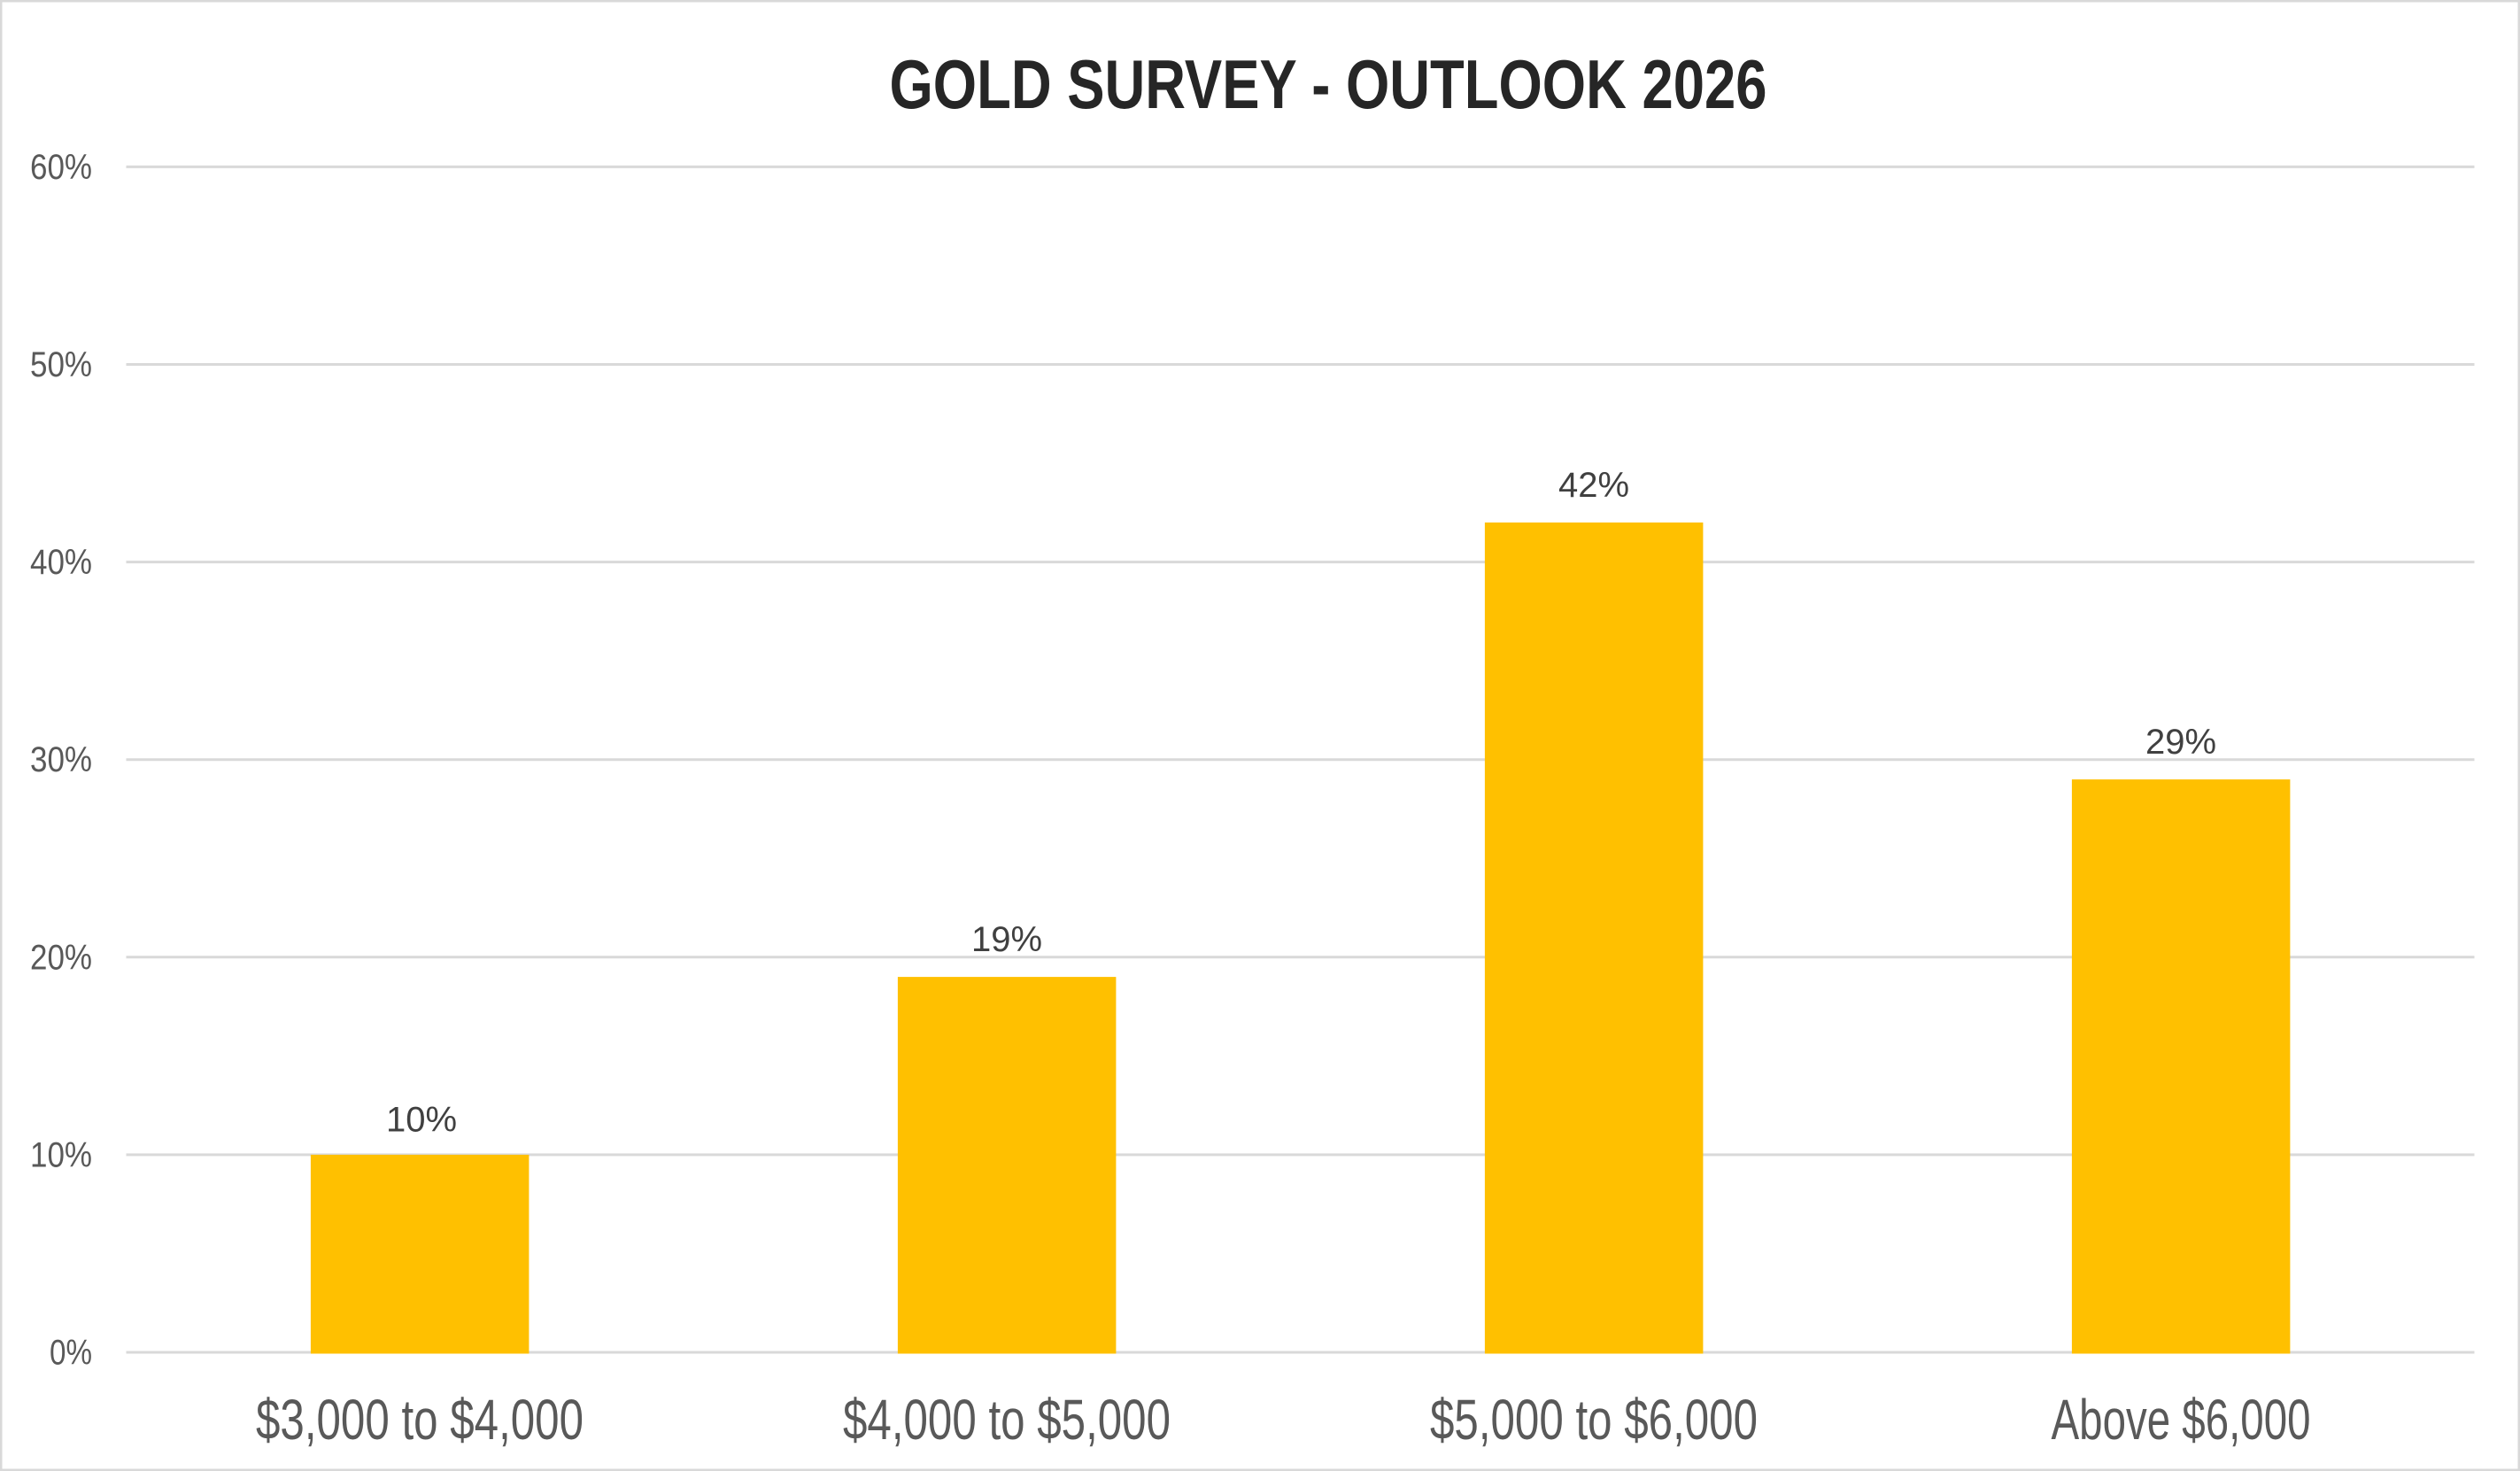  What do you see at coordinates (1594, 1420) in the screenshot?
I see `svg-text: $5,000 to $6,000` at bounding box center [1594, 1420].